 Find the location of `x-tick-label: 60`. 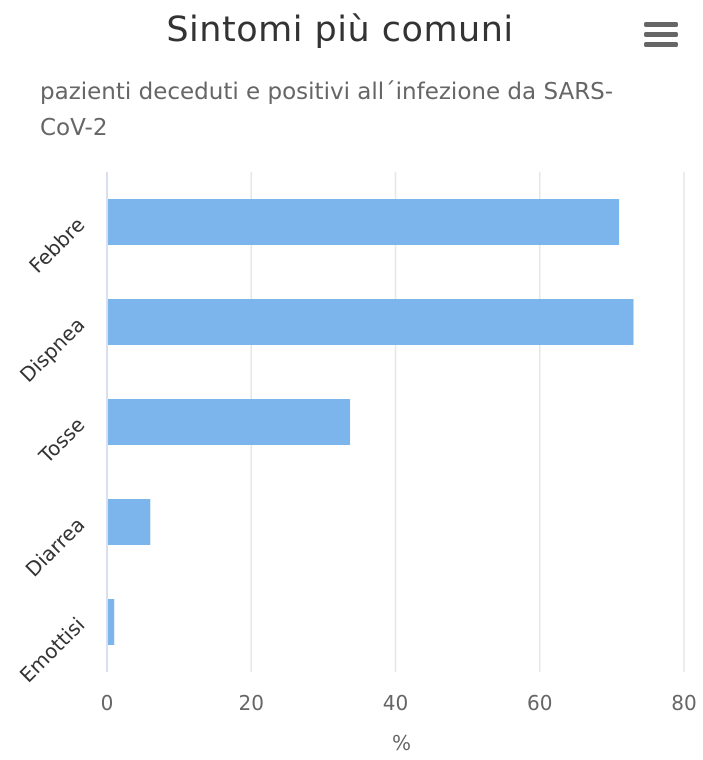

x-tick-label: 60 is located at coordinates (539, 703).